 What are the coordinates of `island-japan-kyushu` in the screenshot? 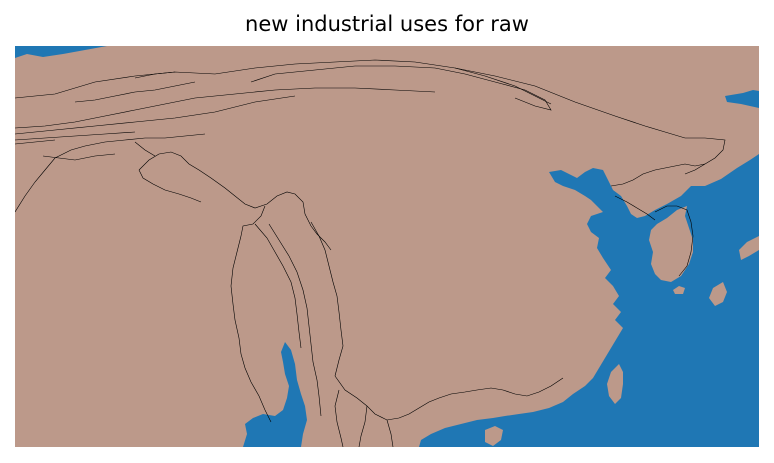 It's located at (718, 294).